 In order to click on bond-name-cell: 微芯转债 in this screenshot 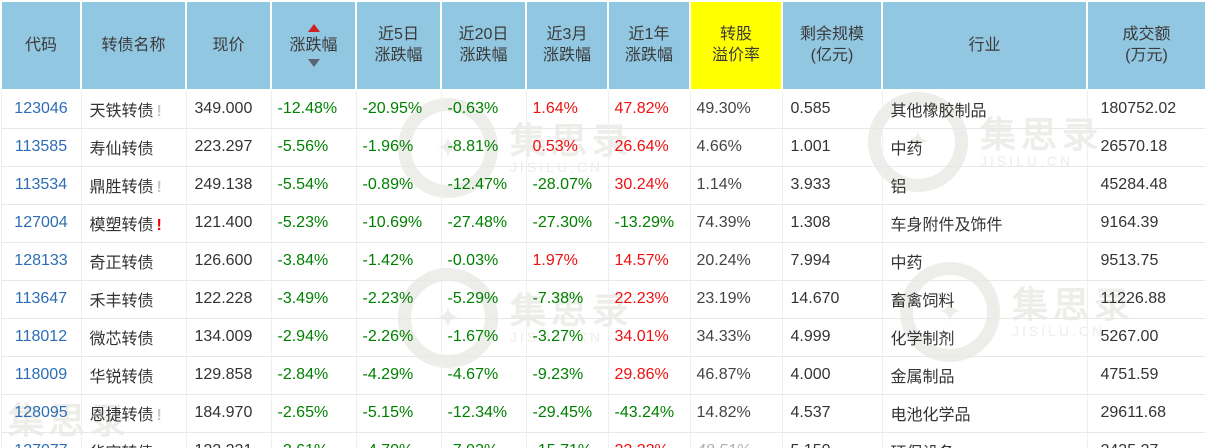, I will do `click(134, 337)`.